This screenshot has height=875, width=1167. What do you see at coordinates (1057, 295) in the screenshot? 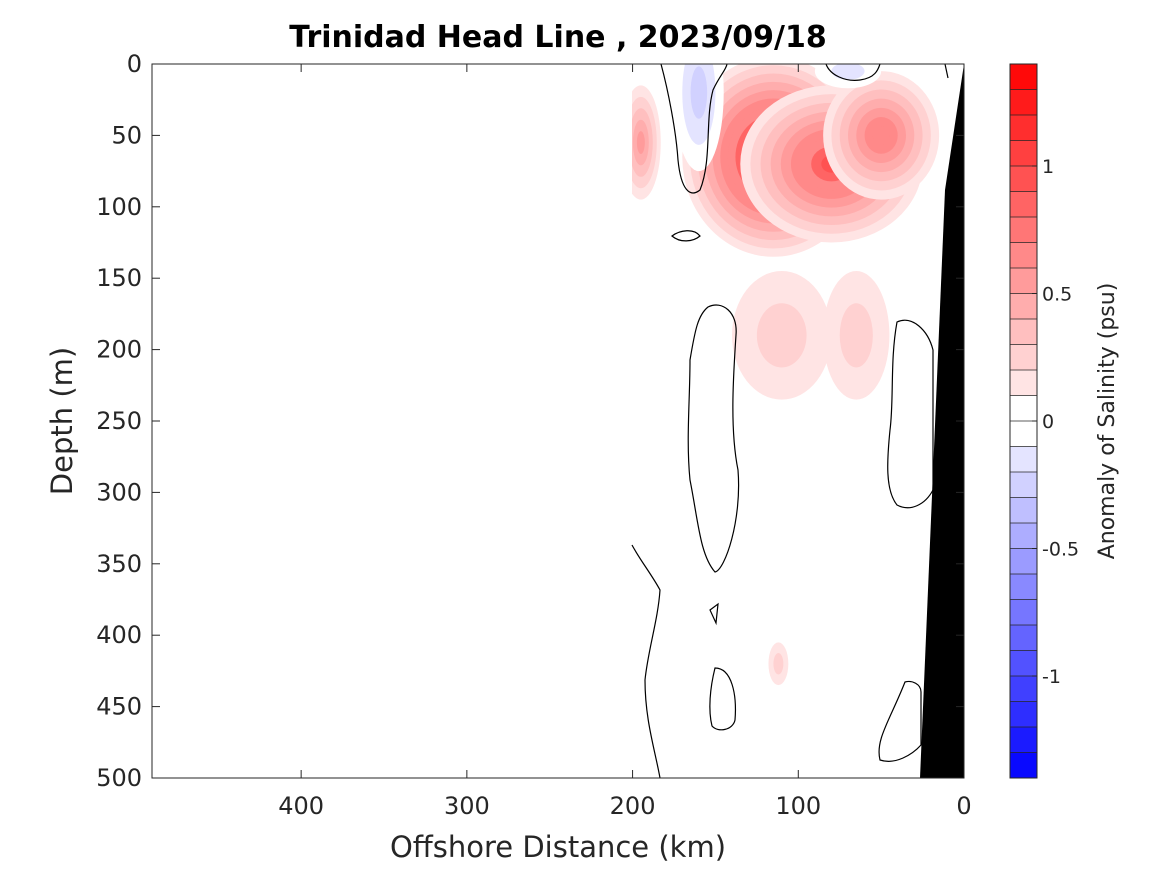
I see `colorbar-tick-label: 0.5` at bounding box center [1057, 295].